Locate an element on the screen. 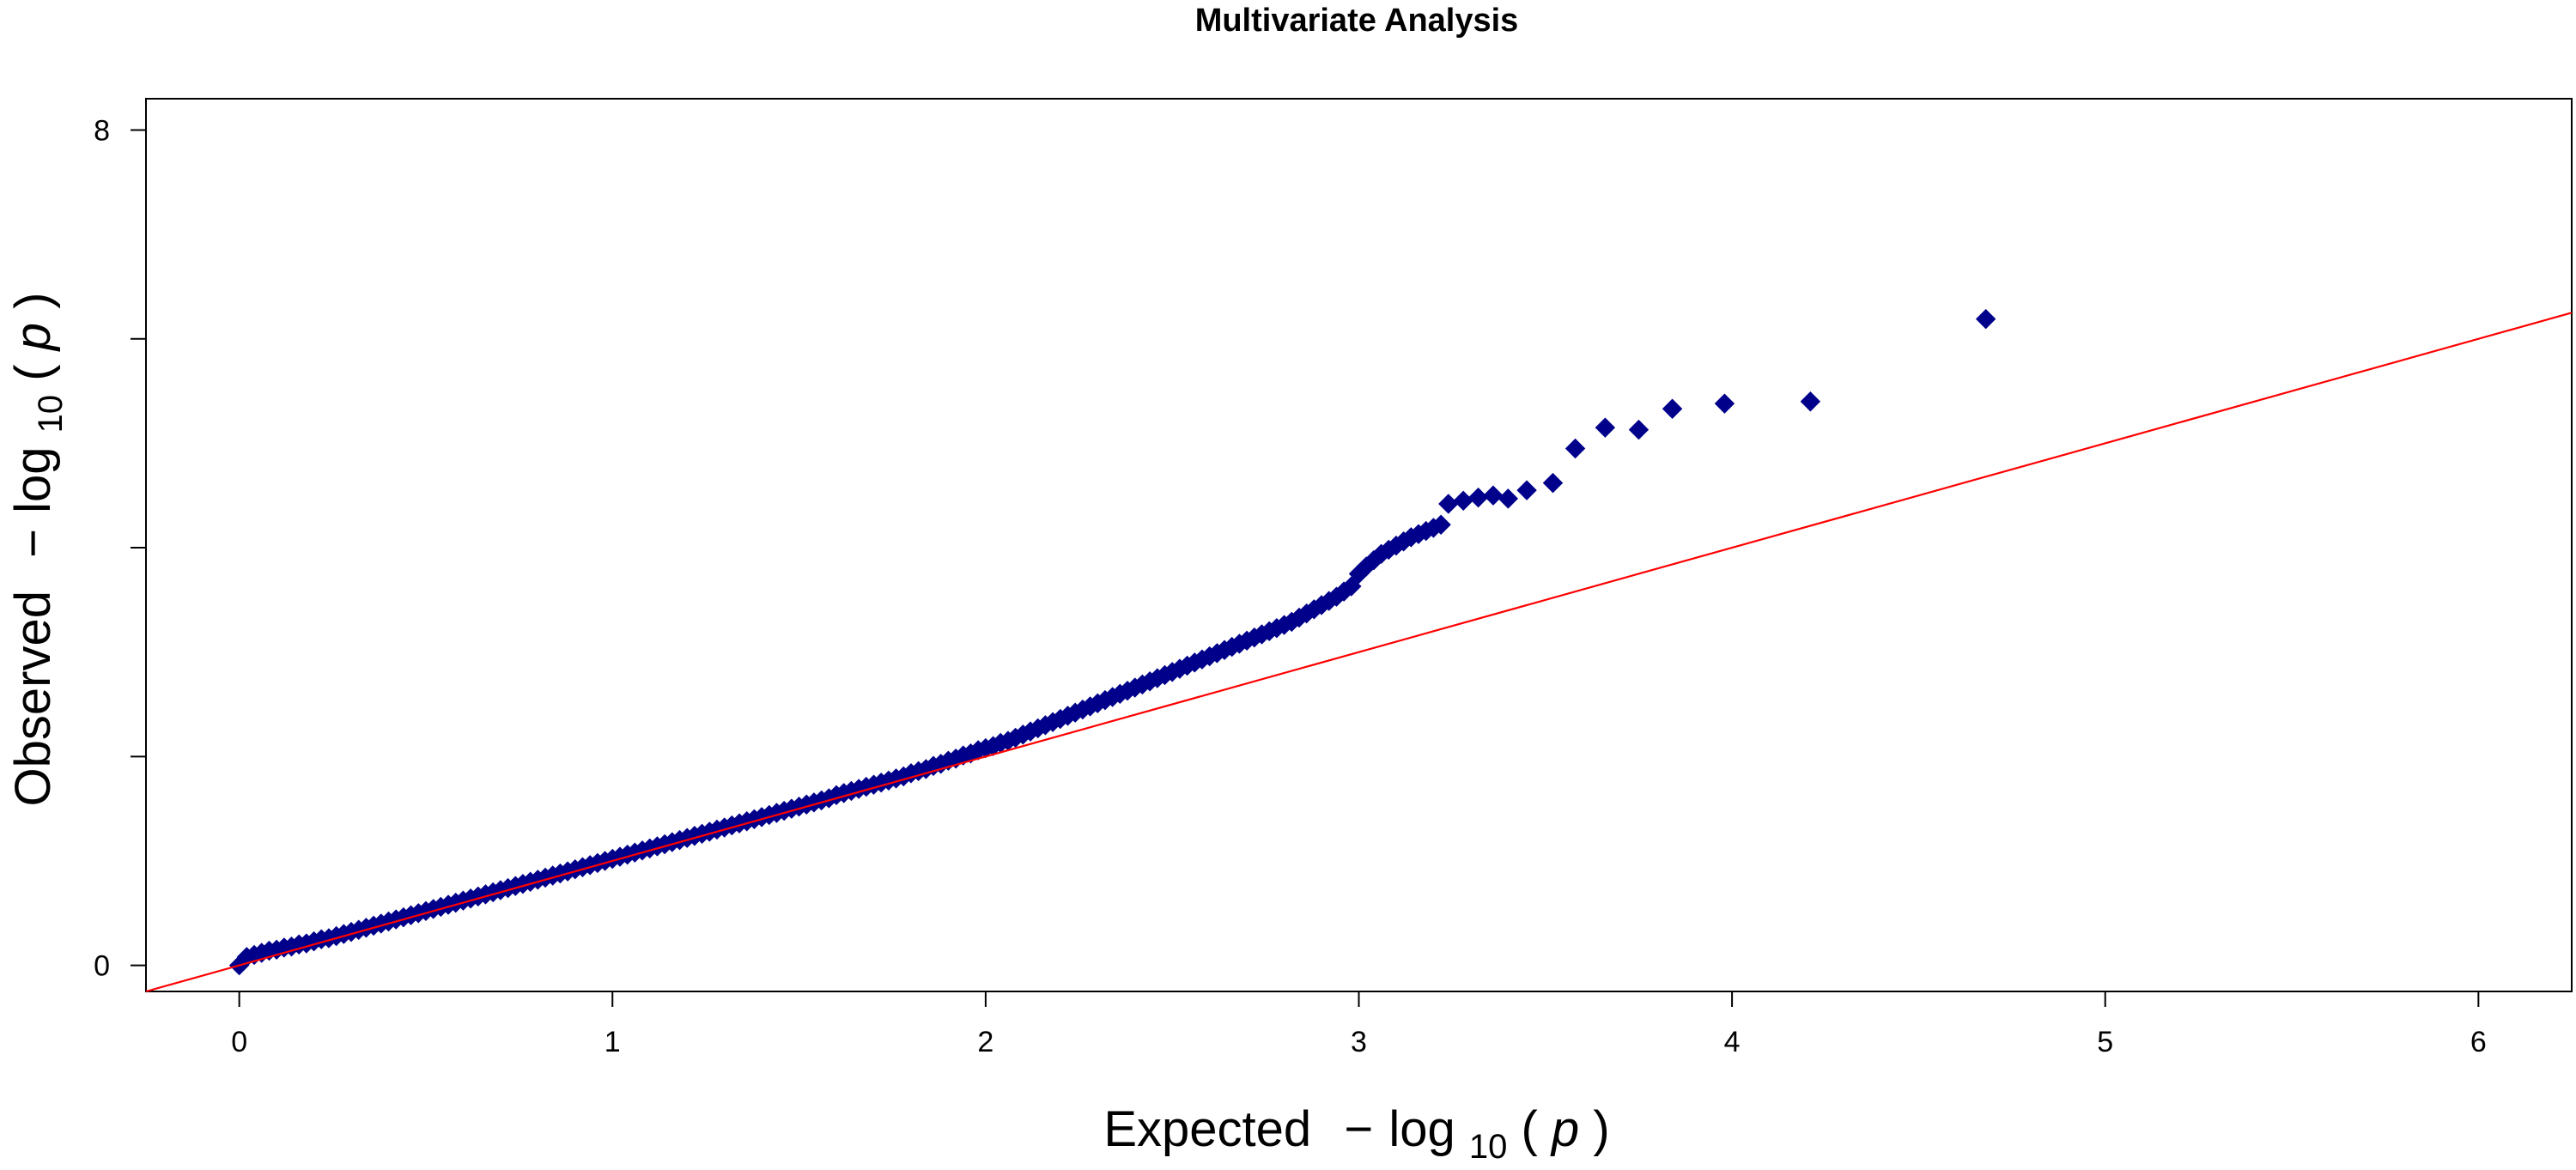  chart-title: Multivariate Analysis is located at coordinates (1357, 21).